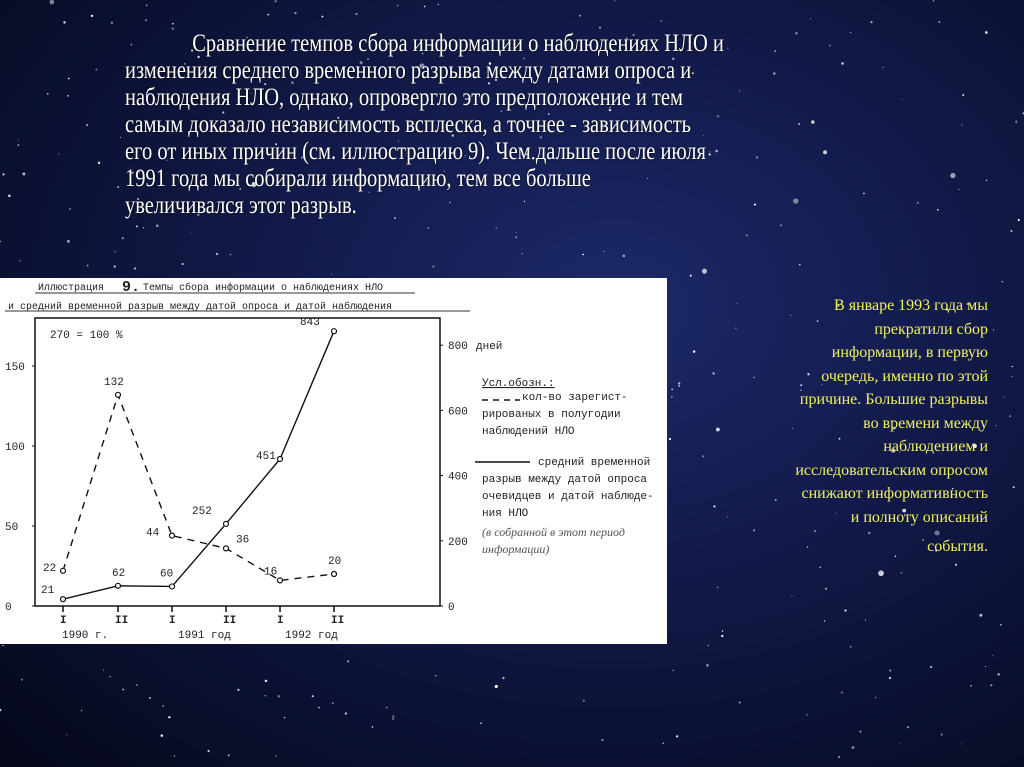  Describe the element at coordinates (458, 347) in the screenshot. I see `right-axis-tick-label: 800` at that location.